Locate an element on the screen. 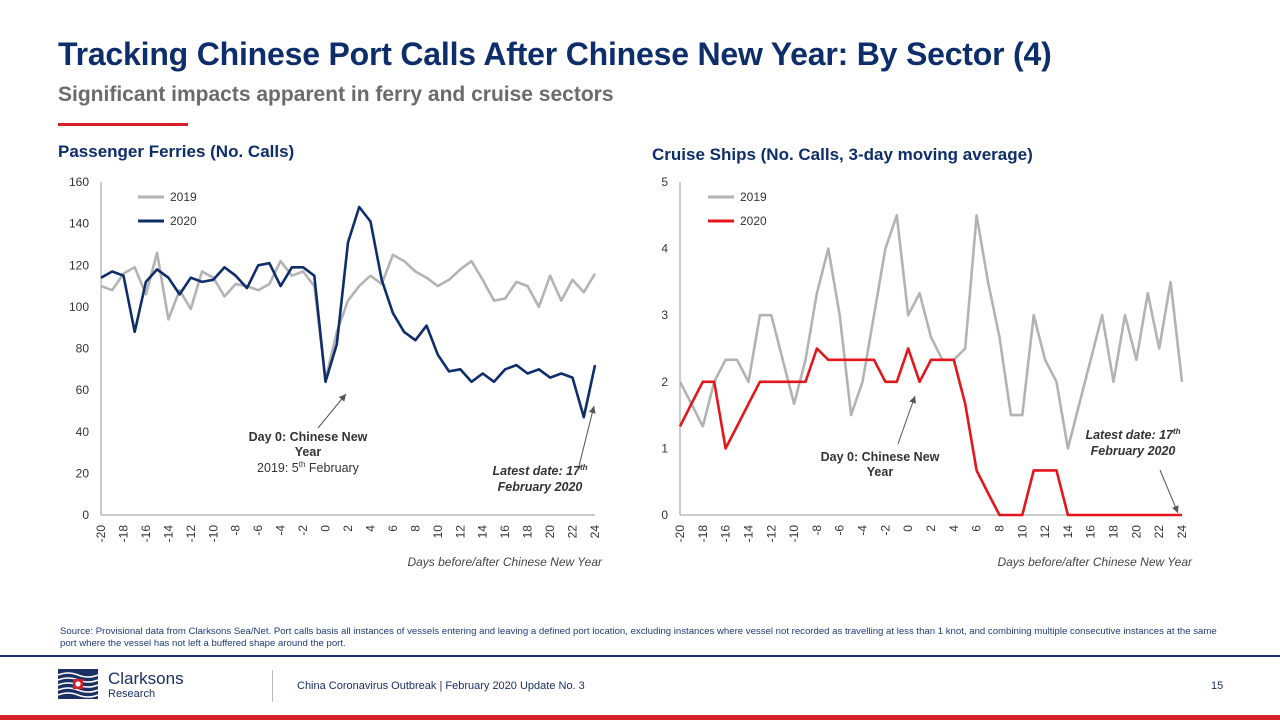 This screenshot has width=1280, height=720. ferries-chart-title: Passenger Ferries (No. Calls) is located at coordinates (176, 151).